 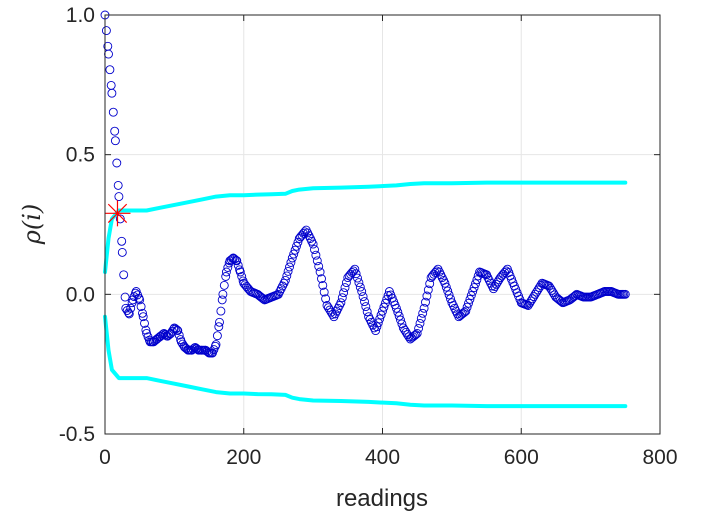 I want to click on y-axis-label: ρ(i), so click(x=32, y=225).